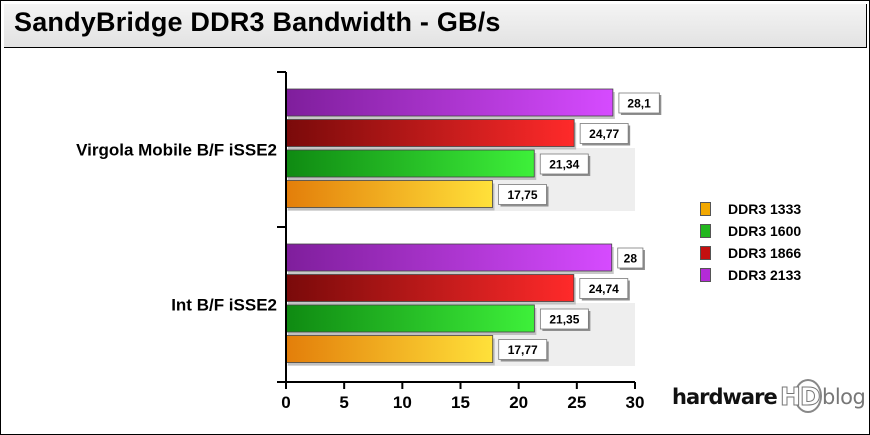 Image resolution: width=870 pixels, height=435 pixels. I want to click on legend-label: DDR3 1866, so click(765, 253).